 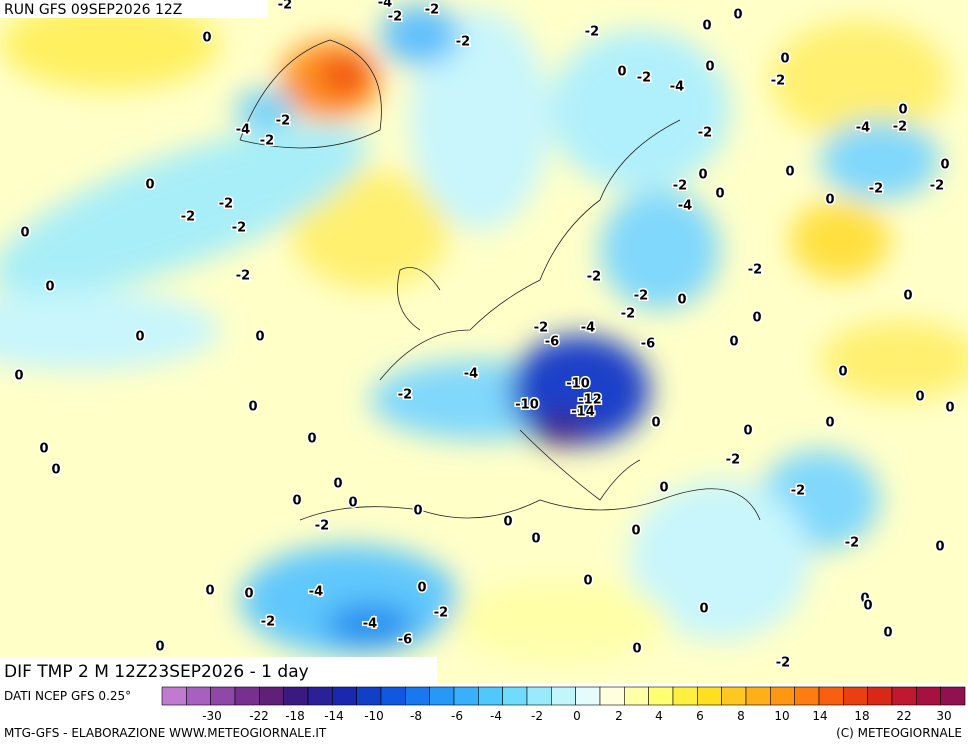 What do you see at coordinates (334, 716) in the screenshot?
I see `colorbar-tick-label: -14` at bounding box center [334, 716].